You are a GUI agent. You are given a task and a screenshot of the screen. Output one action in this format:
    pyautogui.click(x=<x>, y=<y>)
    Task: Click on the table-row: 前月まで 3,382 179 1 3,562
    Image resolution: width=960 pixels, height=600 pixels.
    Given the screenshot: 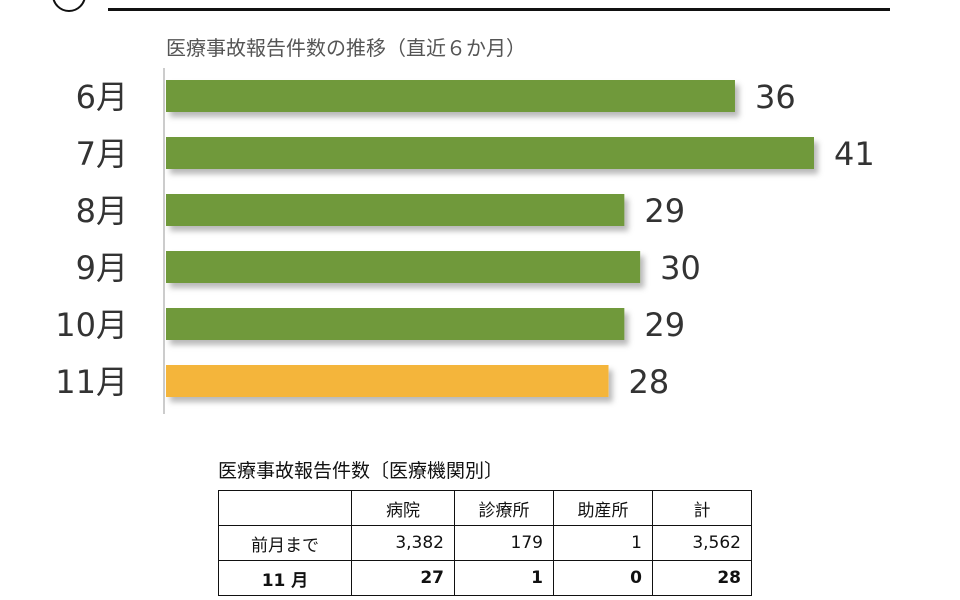 What is the action you would take?
    pyautogui.click(x=485, y=543)
    